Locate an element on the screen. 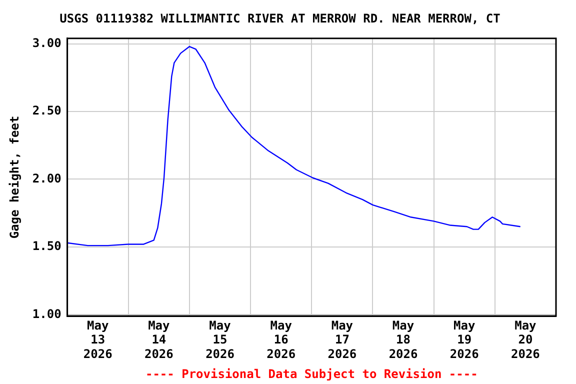 This screenshot has height=384, width=576. chart-title: USGS 01119382 WILLIMANTIC RIVER AT MERROW RD. NEAR MERROW, CT is located at coordinates (280, 18).